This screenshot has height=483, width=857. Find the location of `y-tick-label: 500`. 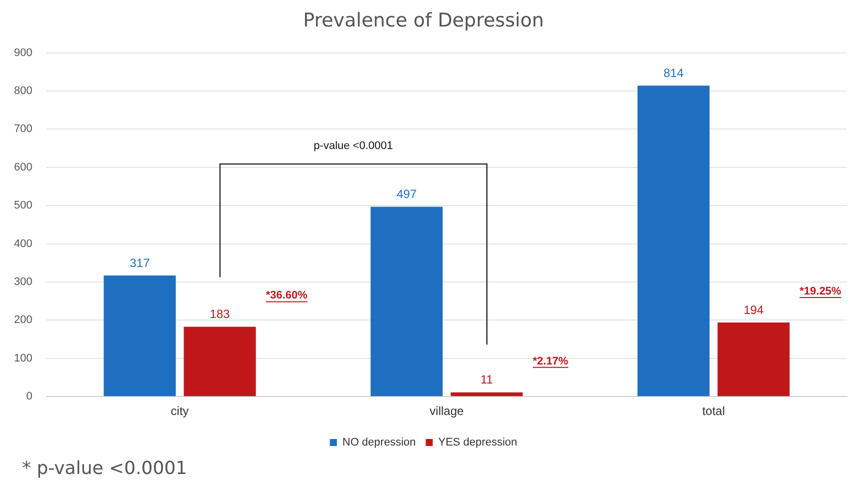

y-tick-label: 500 is located at coordinates (23, 206).